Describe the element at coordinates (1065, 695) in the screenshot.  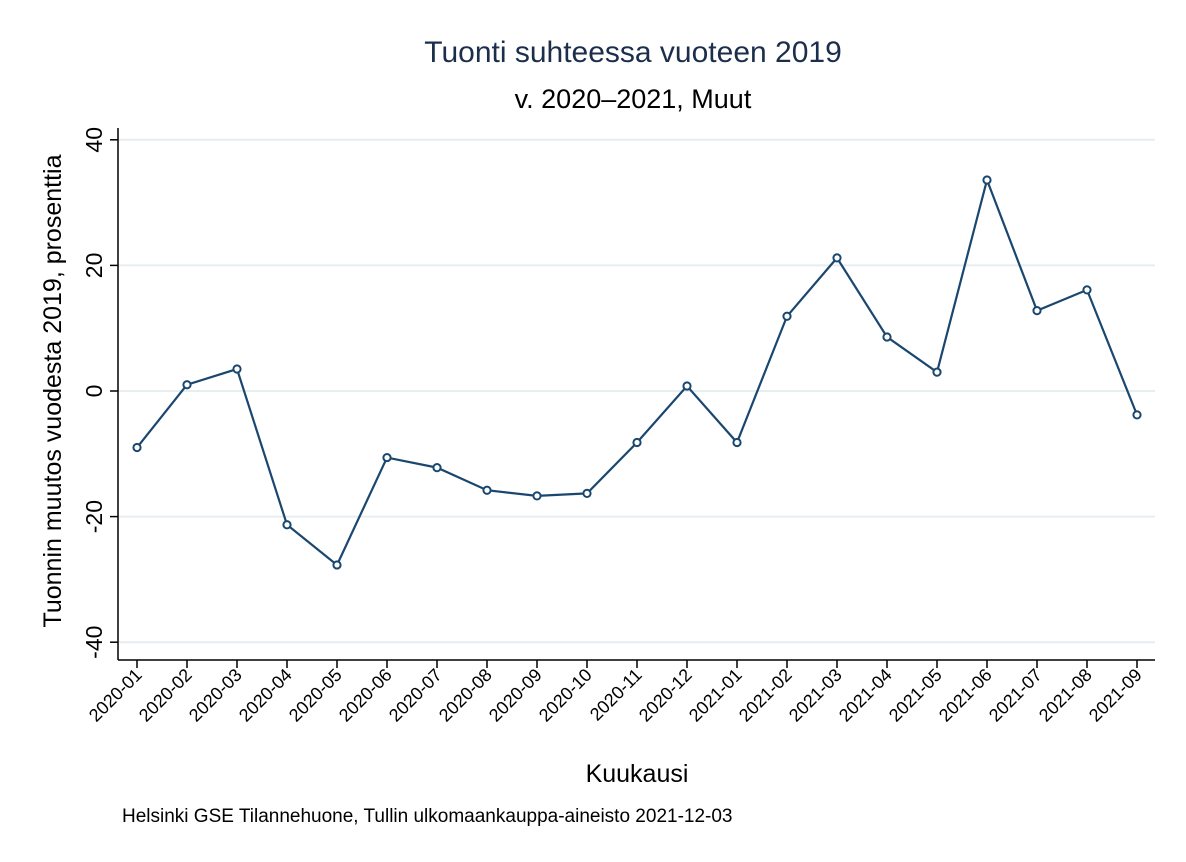
I see `x-tick-label: 2021-08` at that location.